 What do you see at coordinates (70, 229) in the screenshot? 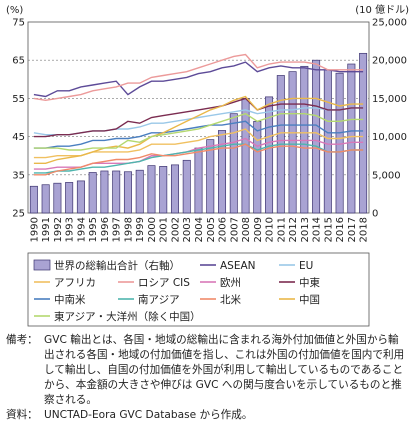
I see `x-tick-label: 1993` at bounding box center [70, 229].